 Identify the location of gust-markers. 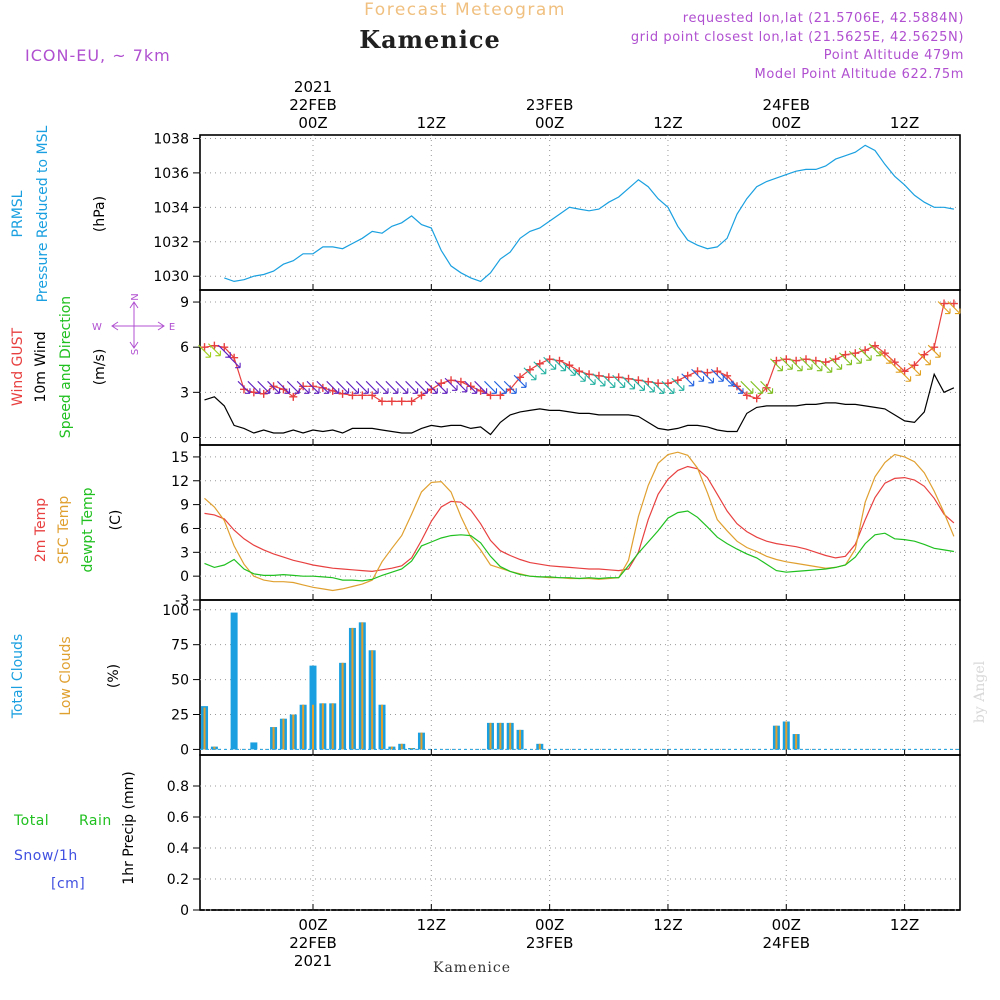
(579, 352).